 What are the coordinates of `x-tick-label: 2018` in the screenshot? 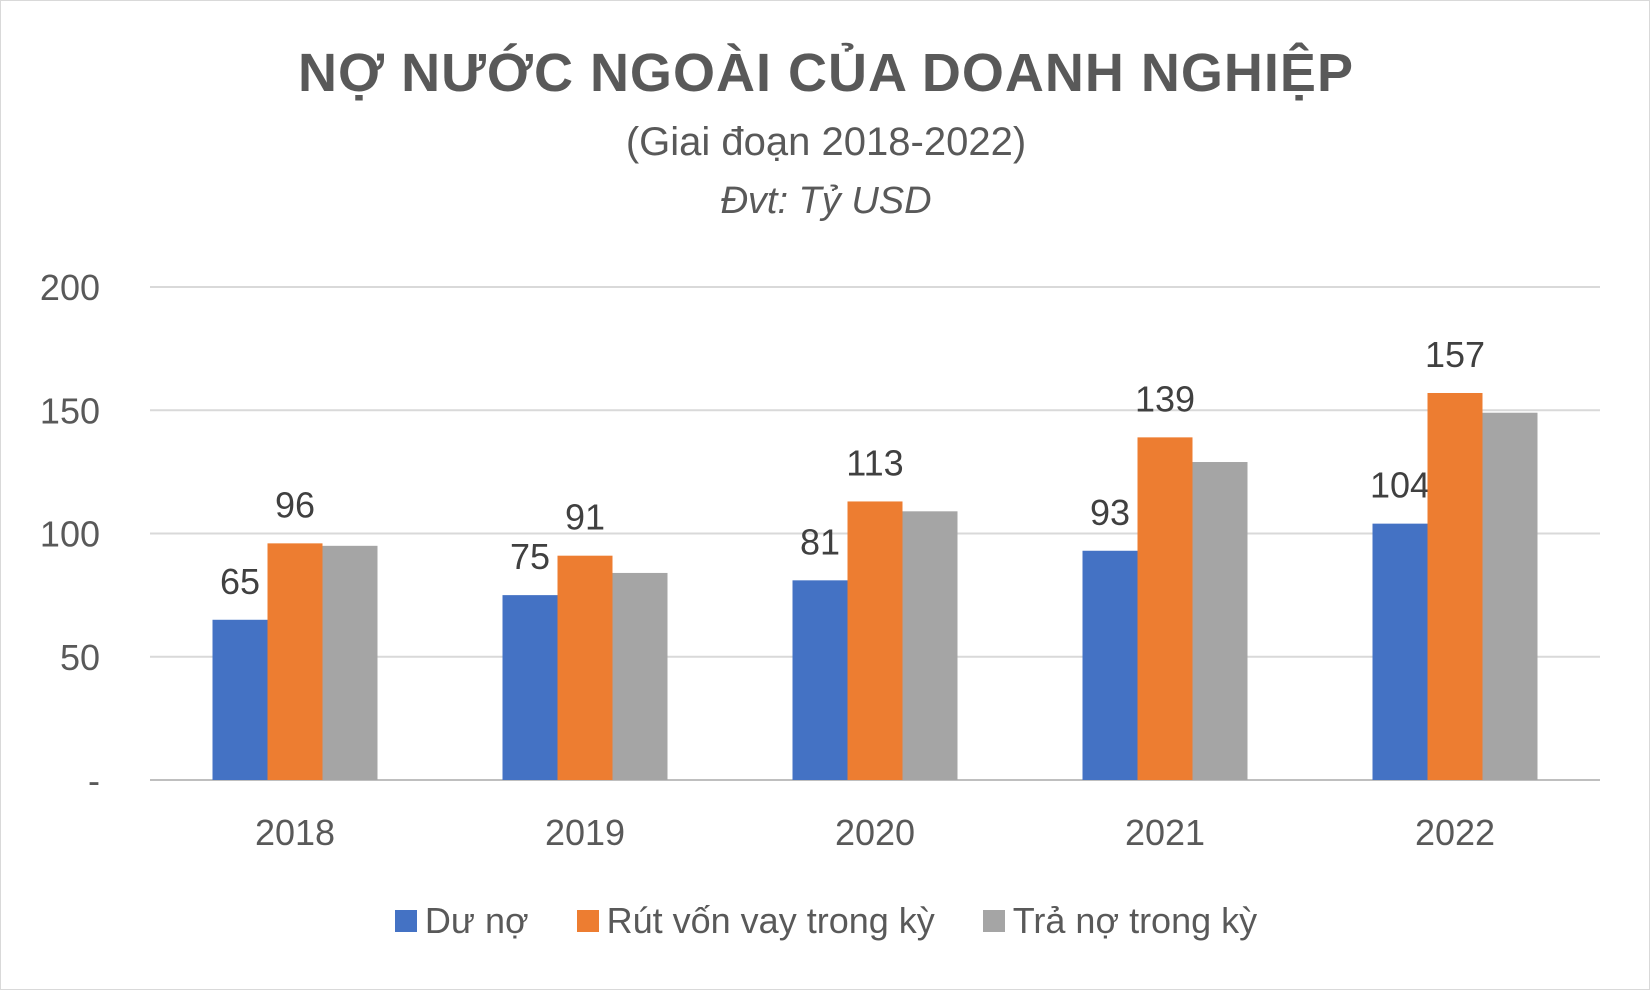 It's located at (295, 832).